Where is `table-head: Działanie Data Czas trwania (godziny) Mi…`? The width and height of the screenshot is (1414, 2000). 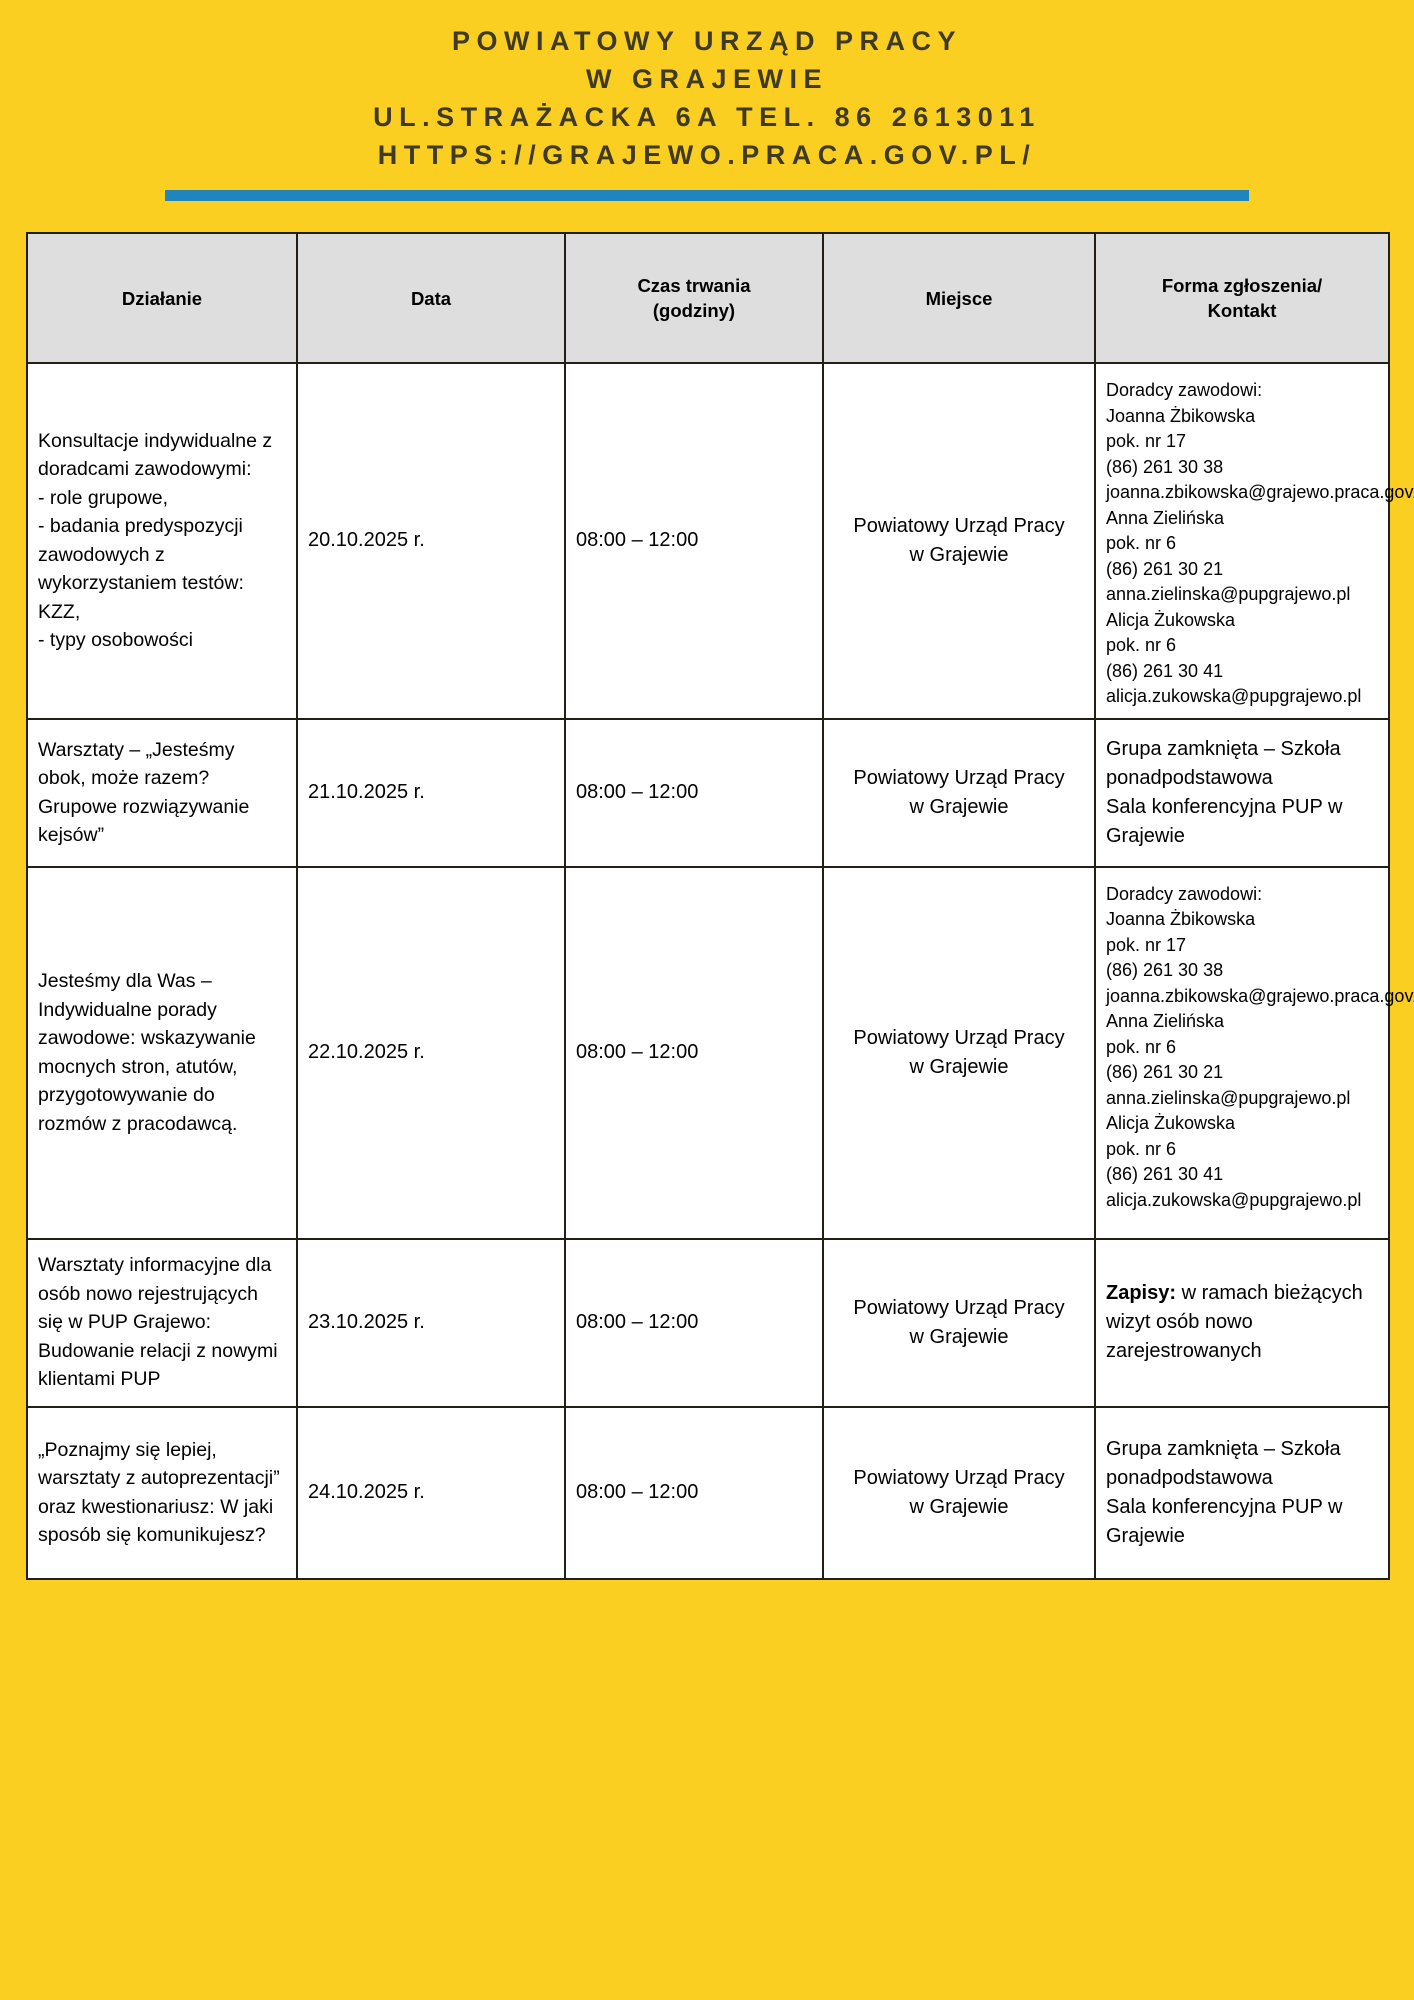
table-head: Działanie Data Czas trwania (godziny) Mi… is located at coordinates (708, 298).